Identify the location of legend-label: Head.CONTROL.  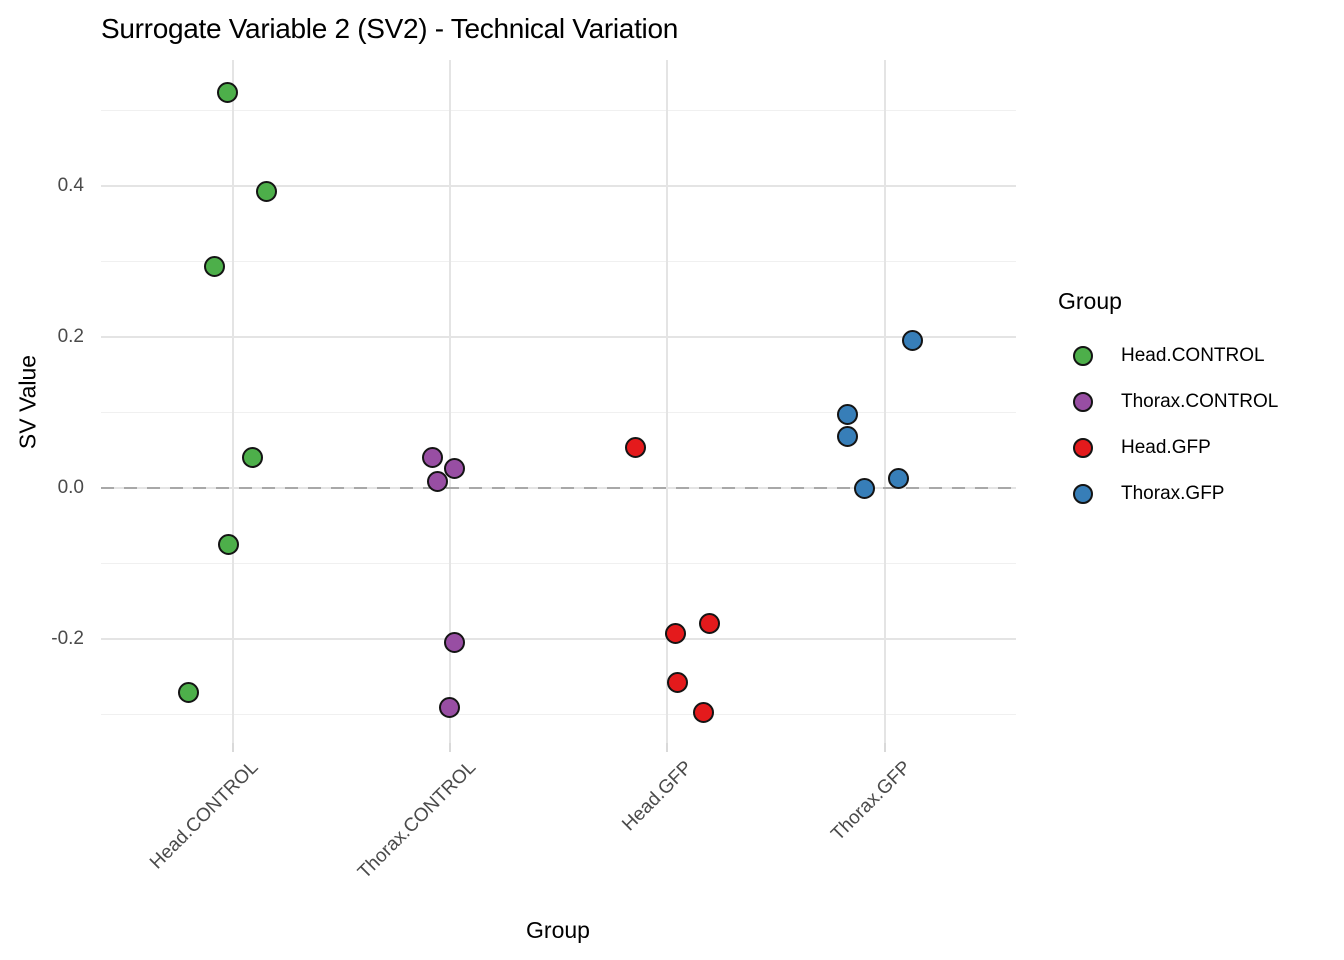
(1193, 355).